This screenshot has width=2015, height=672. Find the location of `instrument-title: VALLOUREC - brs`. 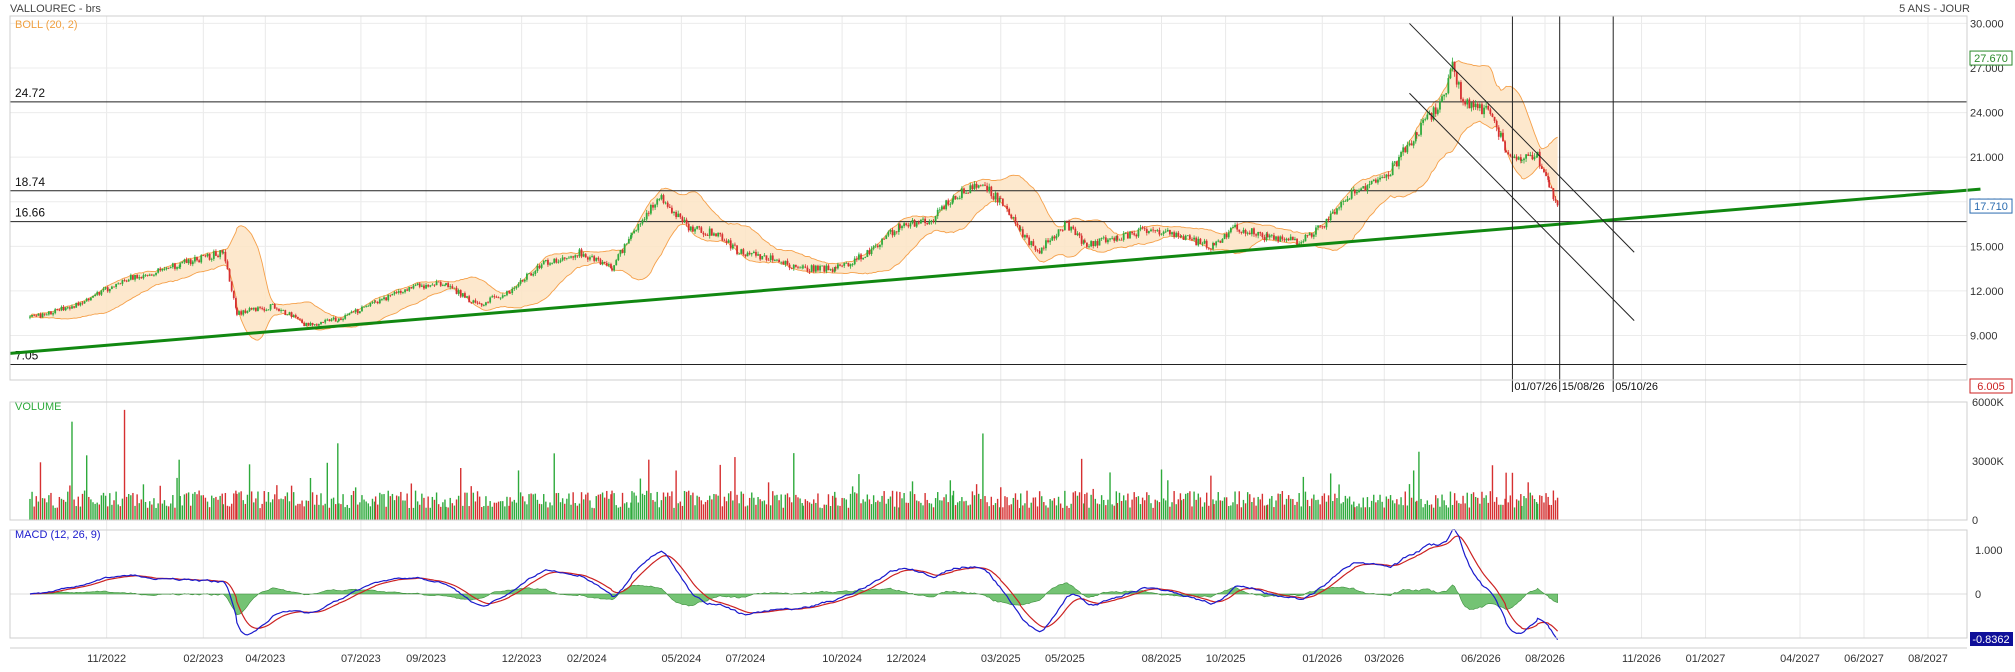

instrument-title: VALLOUREC - brs is located at coordinates (55, 9).